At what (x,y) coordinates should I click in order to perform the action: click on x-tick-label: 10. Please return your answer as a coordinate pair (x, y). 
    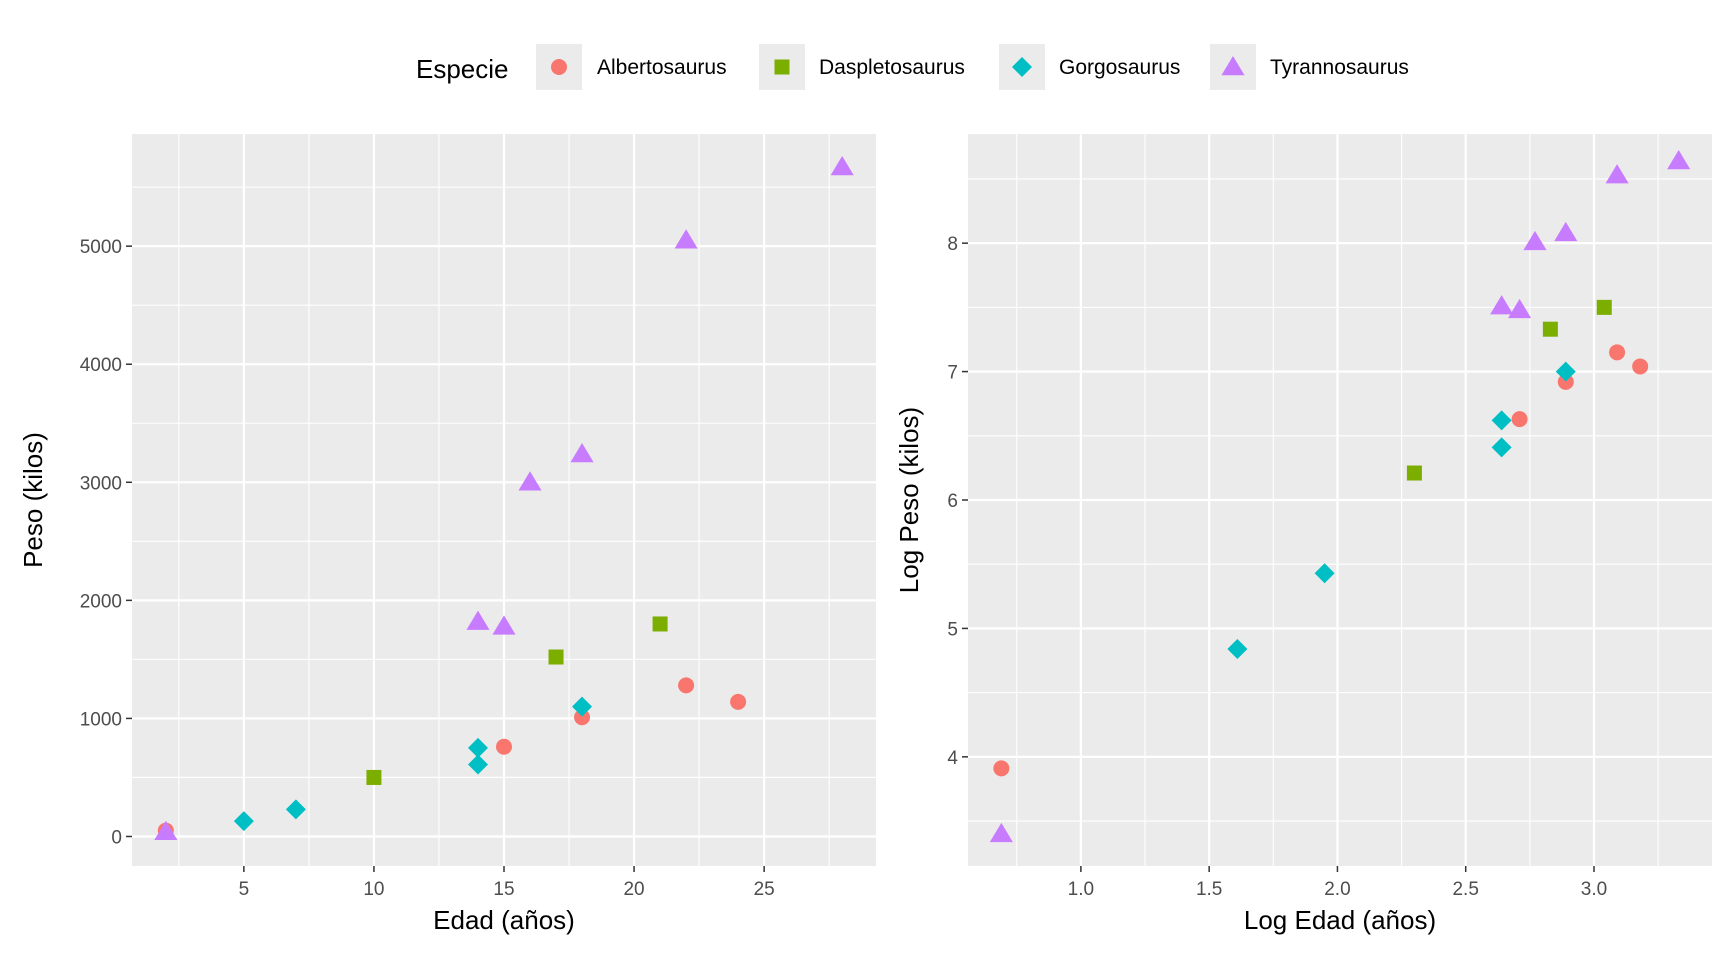
    Looking at the image, I should click on (373, 889).